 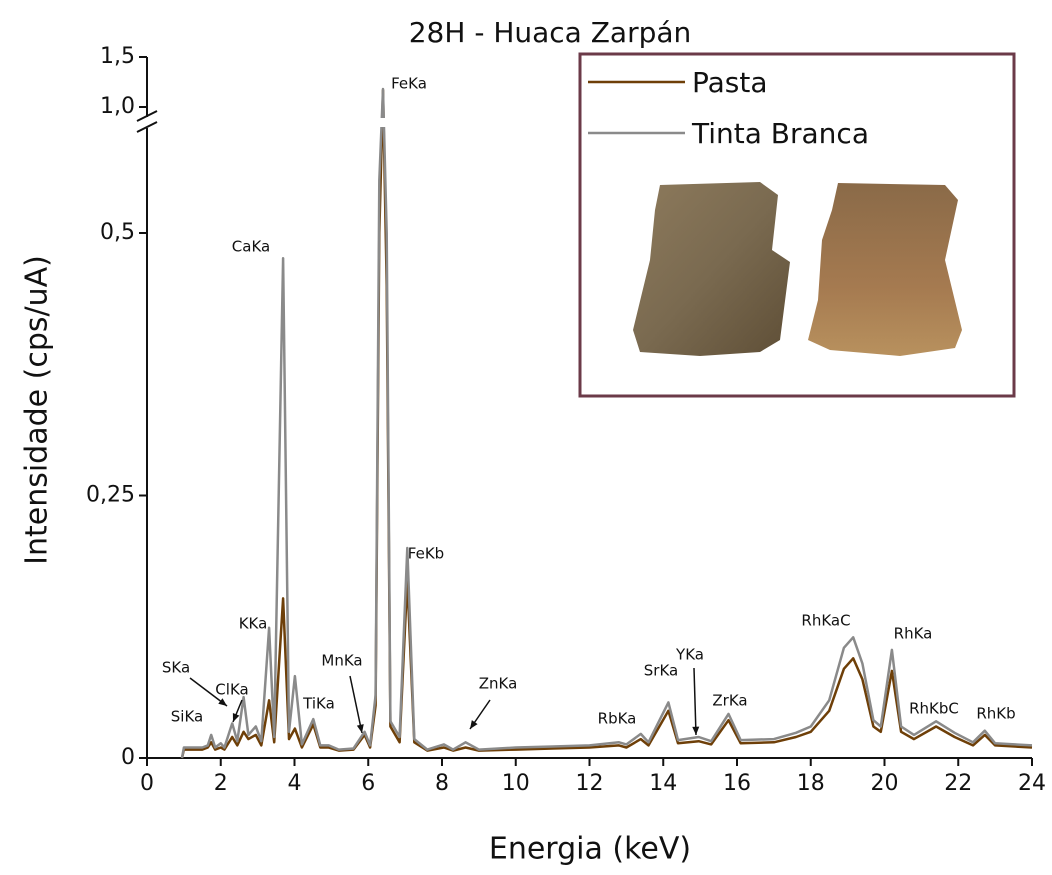 I want to click on x-tick-label: 20, so click(x=885, y=783).